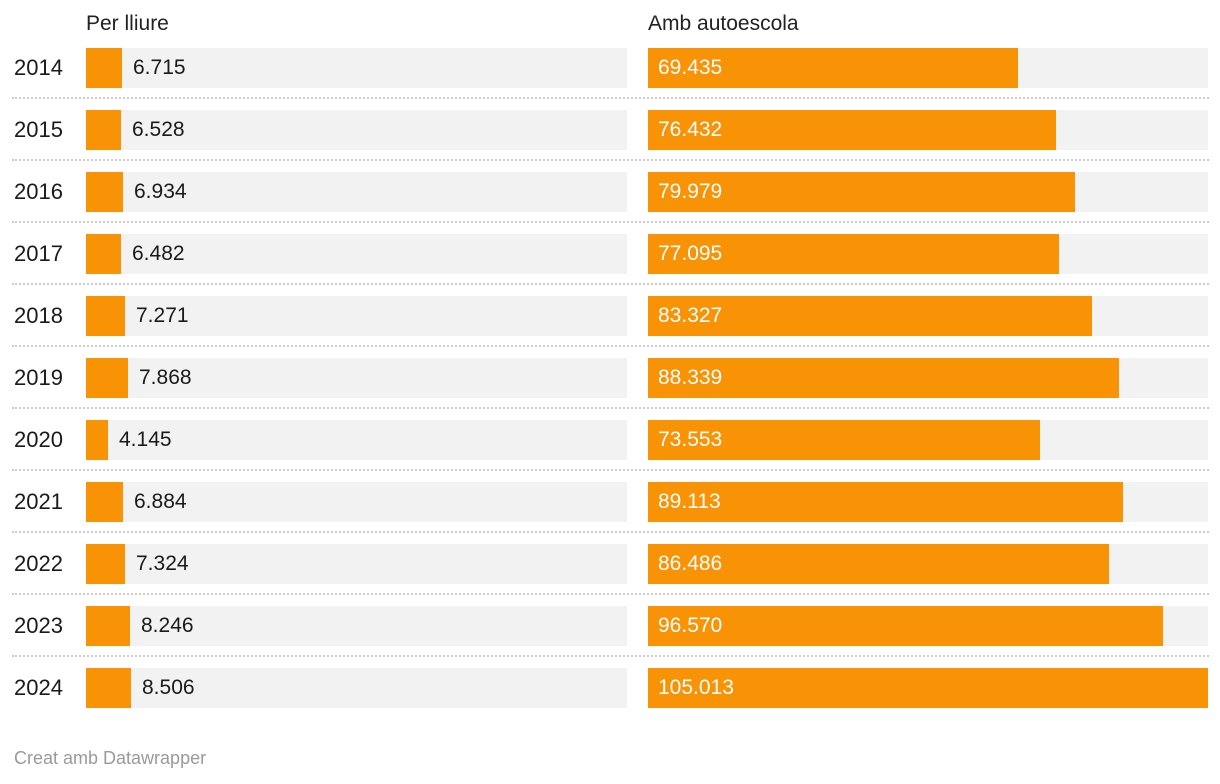 The height and width of the screenshot is (784, 1220). I want to click on bar-track-per-lliure: 7.868, so click(356, 378).